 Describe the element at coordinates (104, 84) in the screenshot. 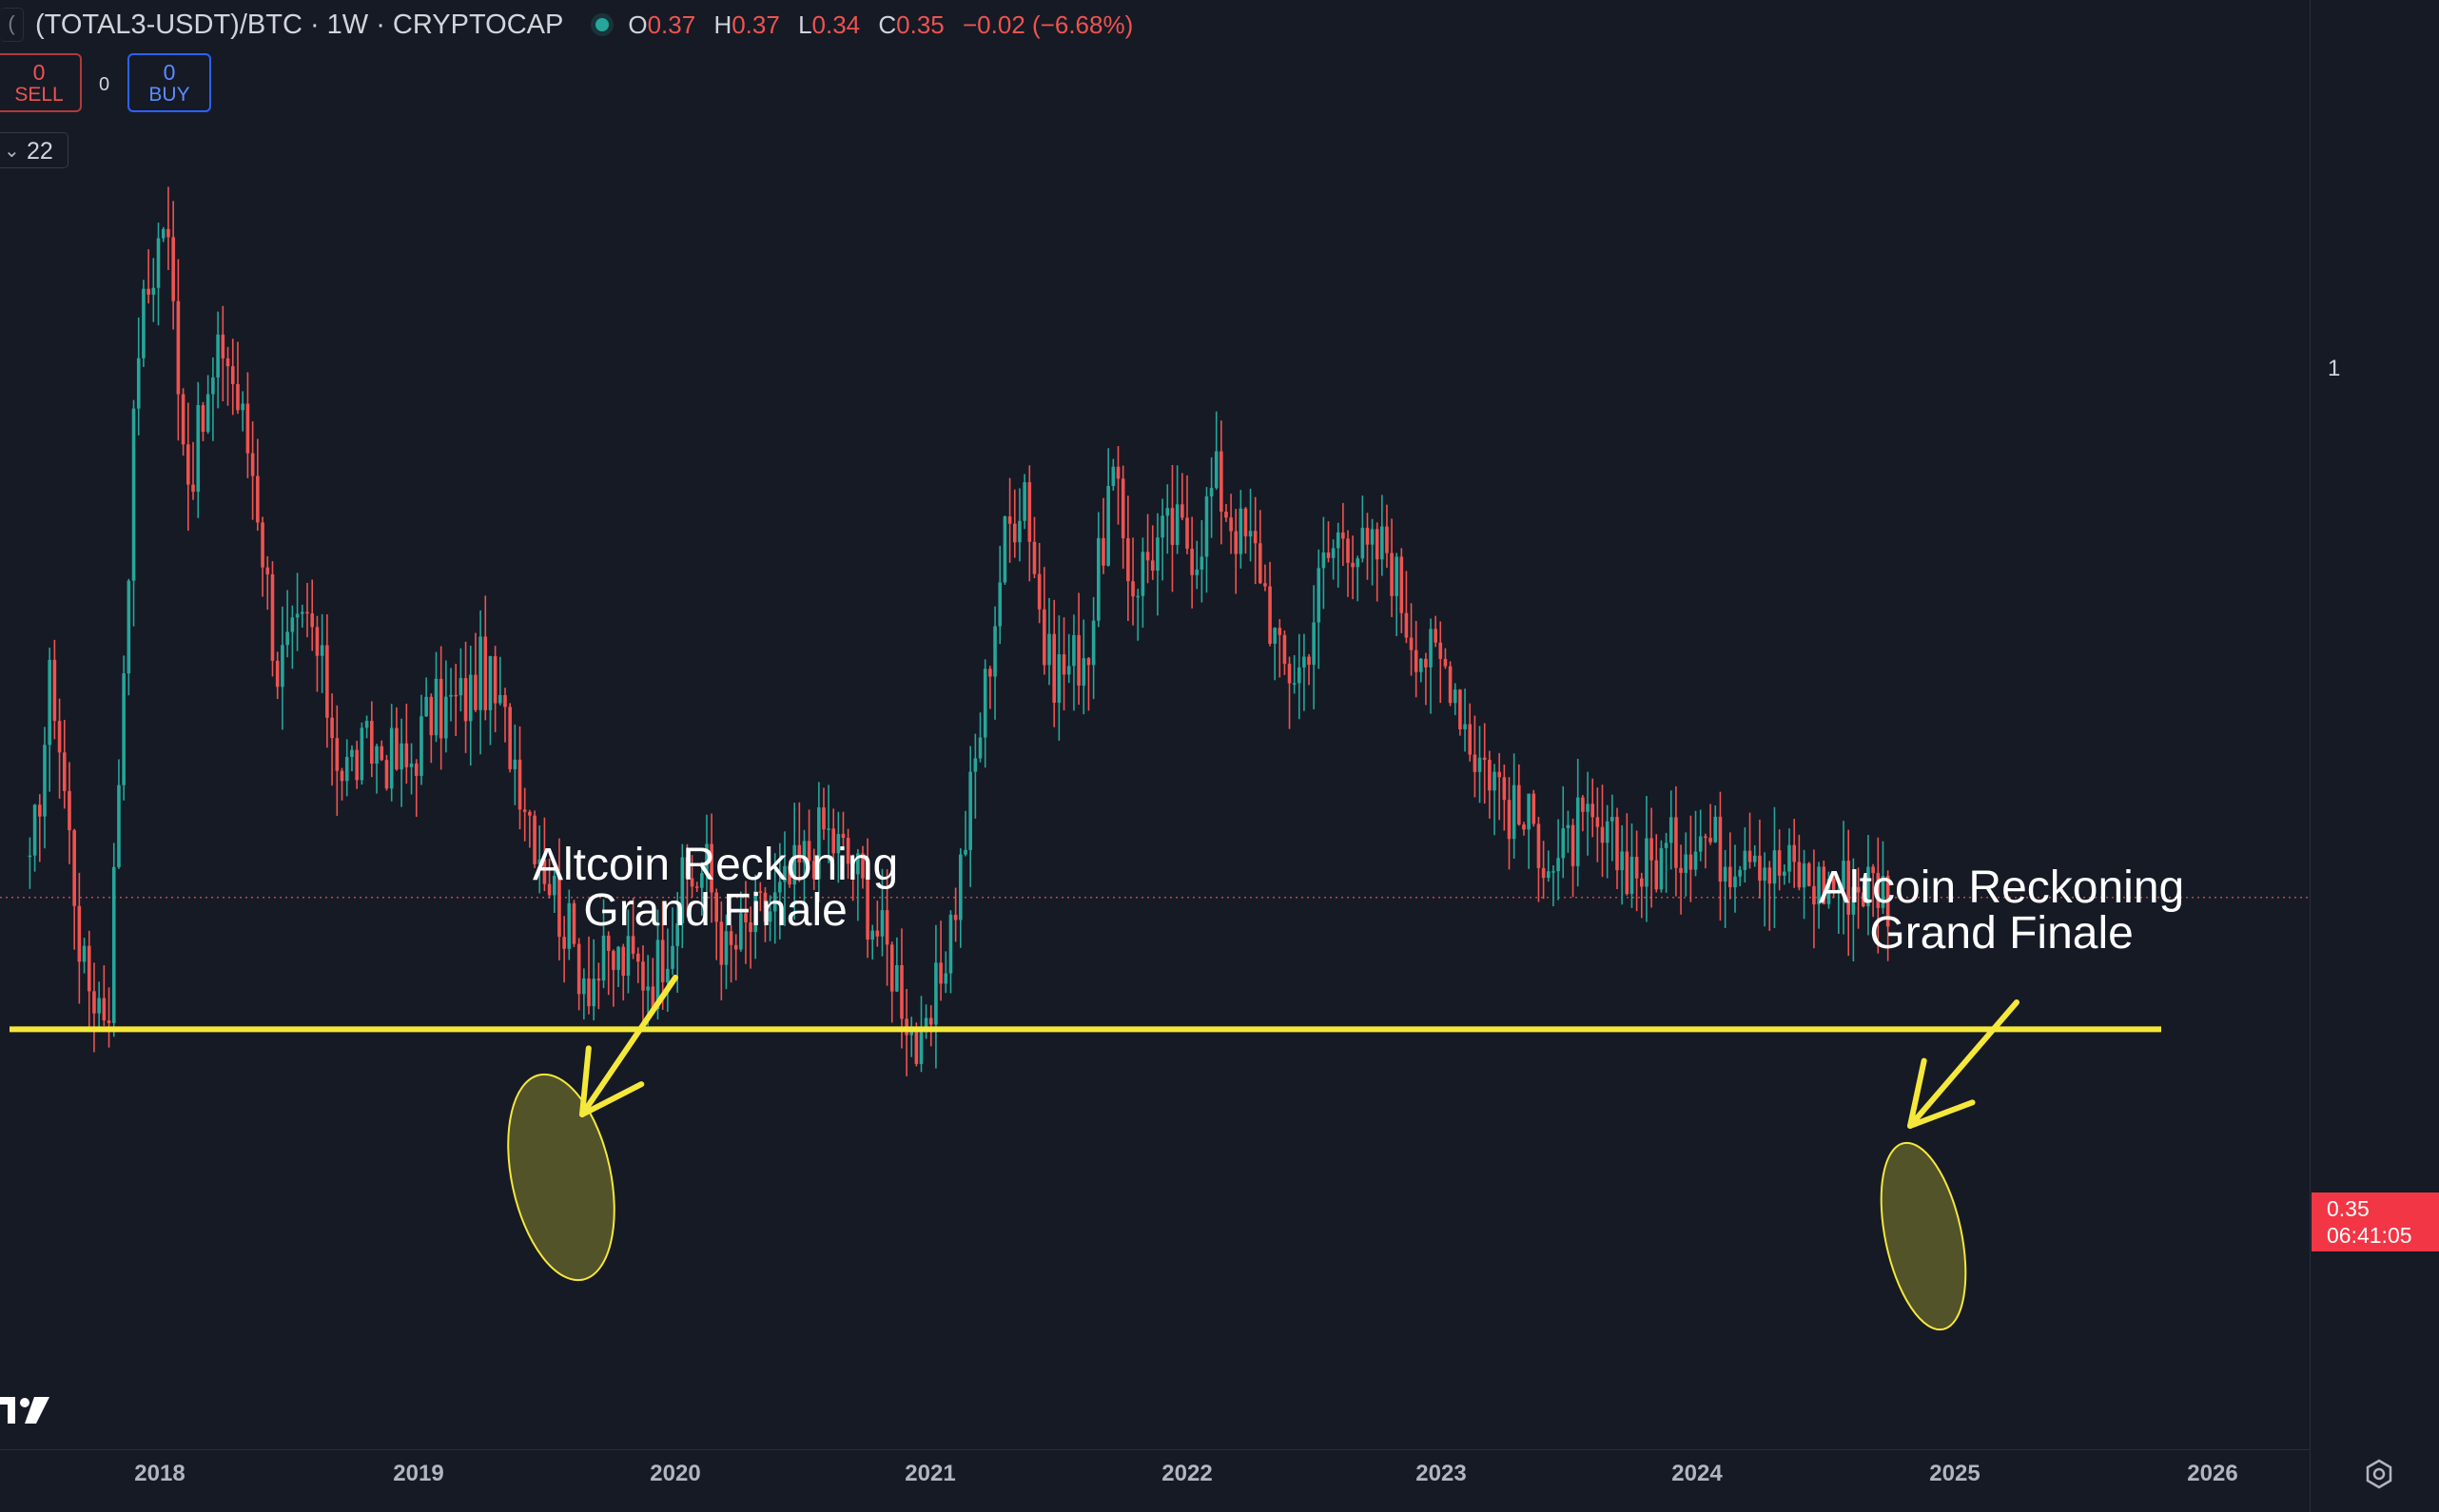

I see `spread-value: 0` at that location.